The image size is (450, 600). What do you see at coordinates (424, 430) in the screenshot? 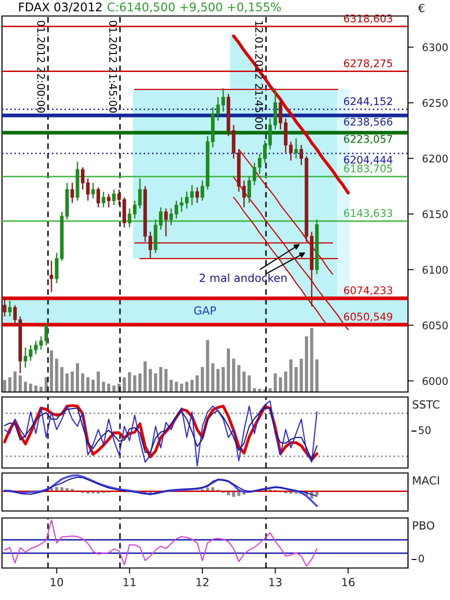
I see `text: 50` at bounding box center [424, 430].